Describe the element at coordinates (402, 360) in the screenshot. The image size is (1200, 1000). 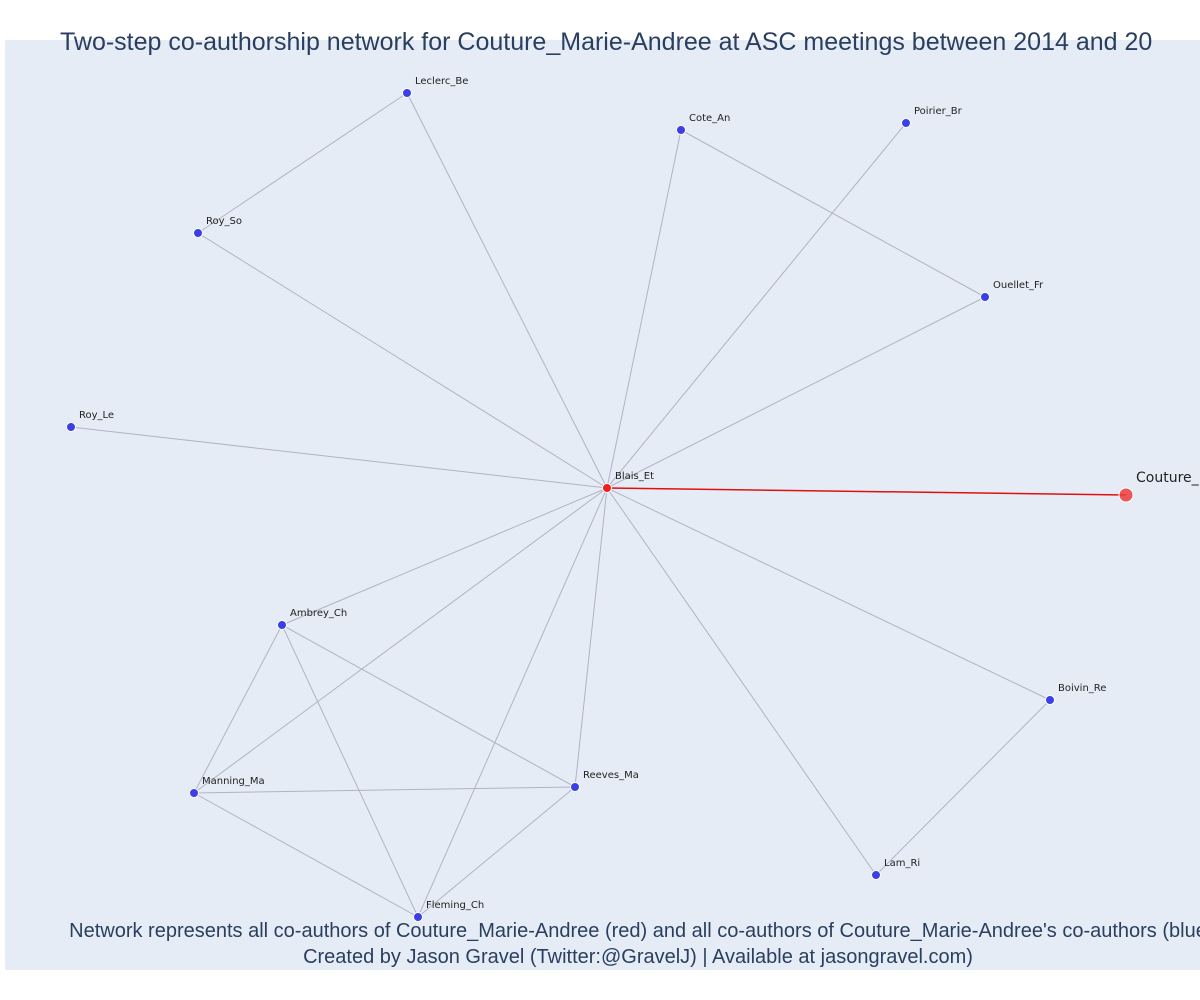
I see `edge-Blais_Et-Roy_So` at that location.